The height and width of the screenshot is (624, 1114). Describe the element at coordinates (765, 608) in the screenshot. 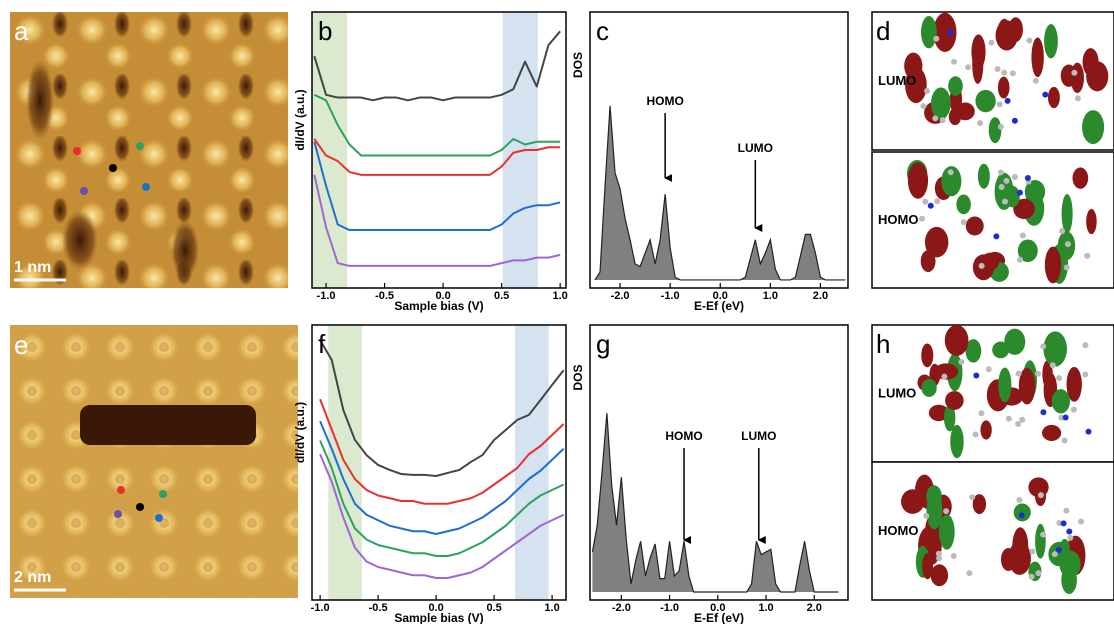

I see `x-tick-label: 1.0` at that location.